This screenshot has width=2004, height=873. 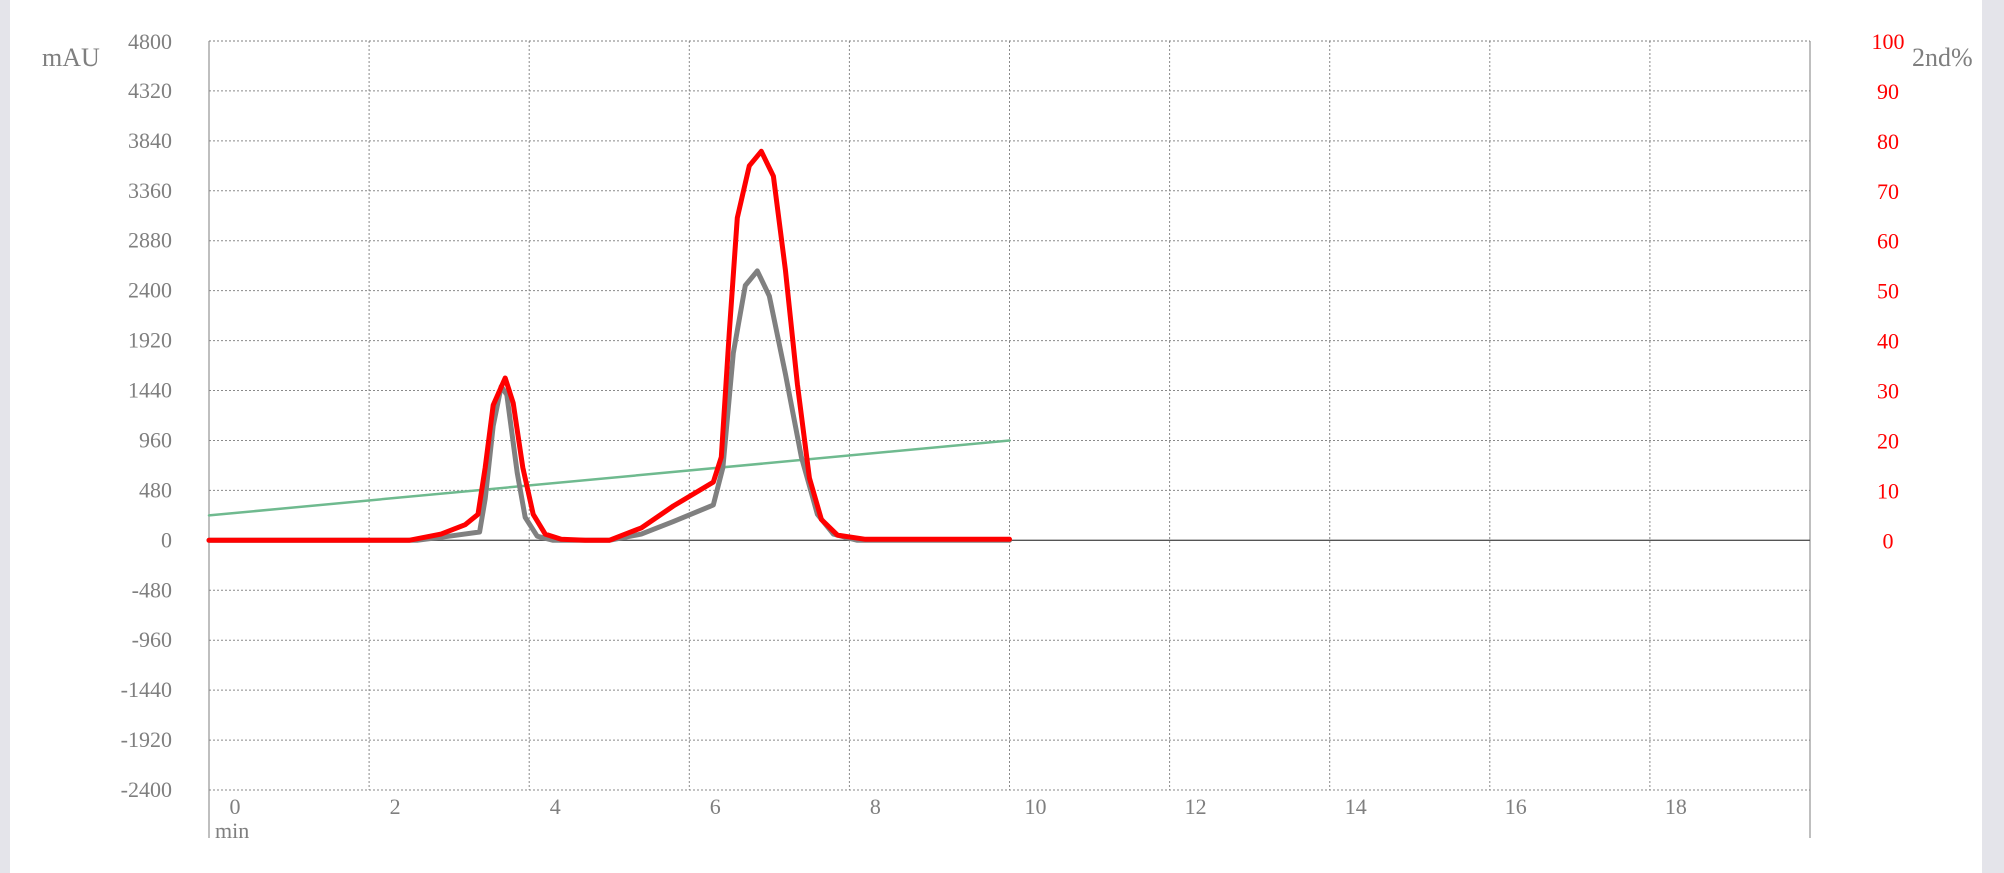 What do you see at coordinates (1888, 391) in the screenshot?
I see `y2-tick-label: 30` at bounding box center [1888, 391].